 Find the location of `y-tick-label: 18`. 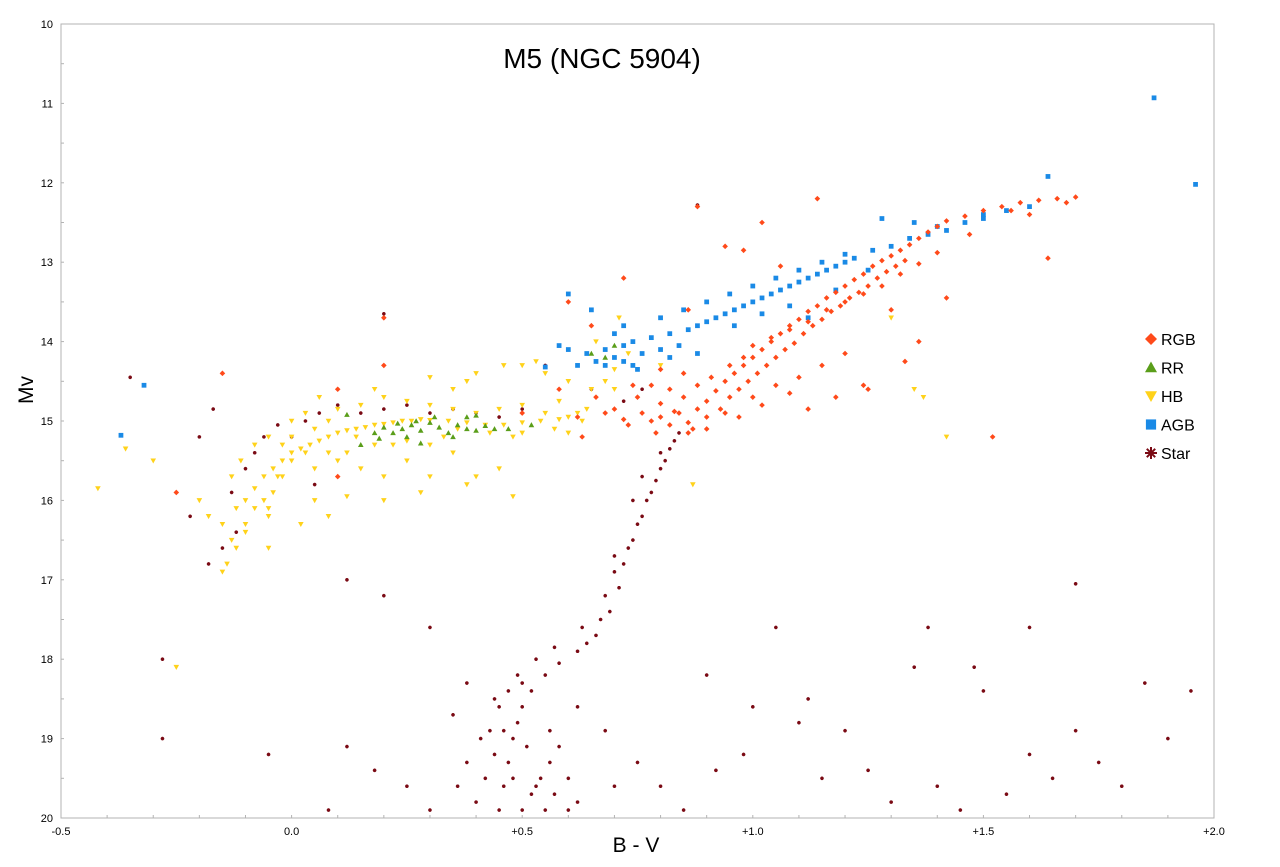

y-tick-label: 18 is located at coordinates (47, 660).